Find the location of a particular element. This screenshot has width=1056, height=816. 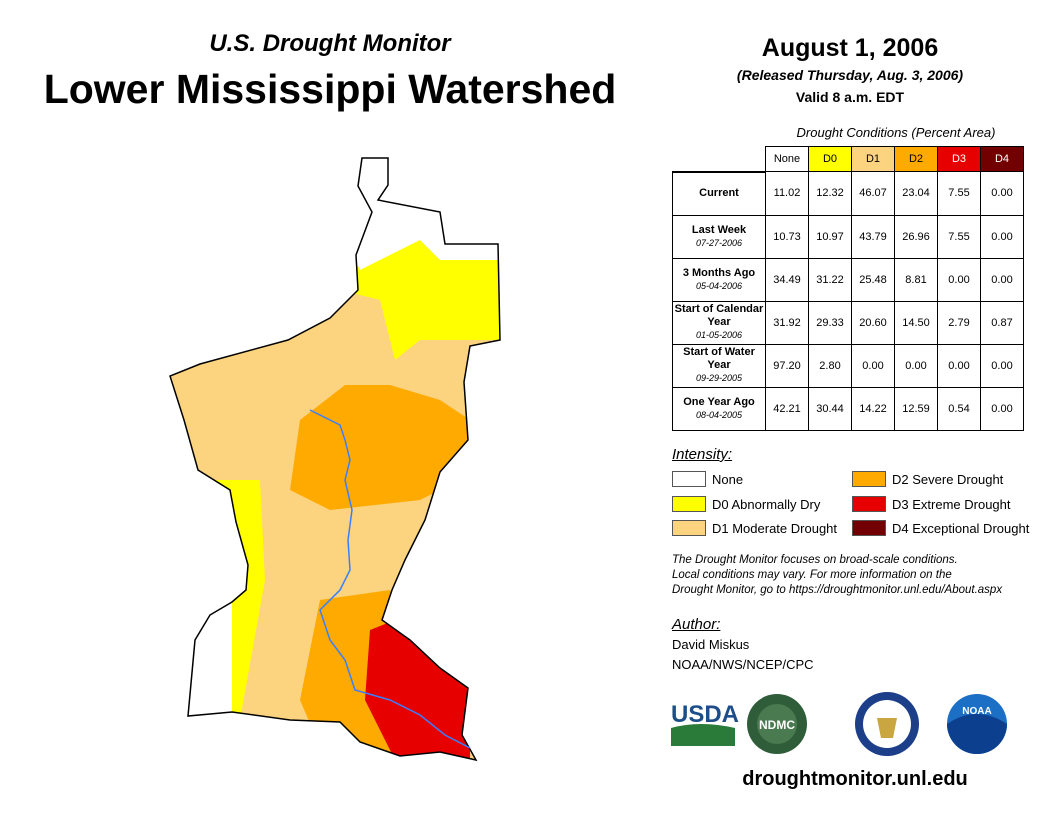

table-cell: 8.81 is located at coordinates (916, 279).